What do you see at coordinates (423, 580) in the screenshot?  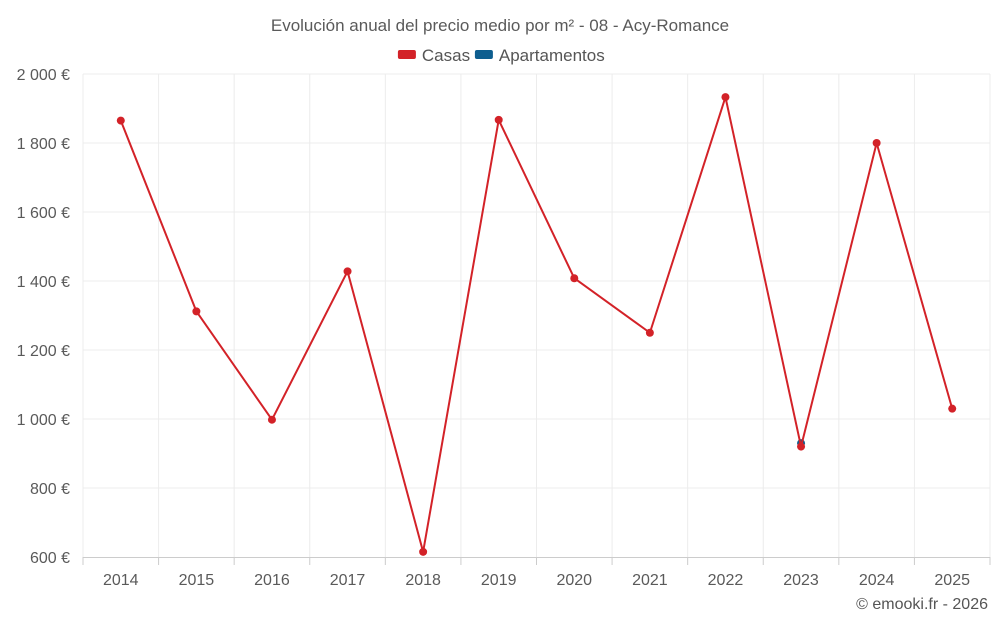 I see `x-tick-label: 2018` at bounding box center [423, 580].